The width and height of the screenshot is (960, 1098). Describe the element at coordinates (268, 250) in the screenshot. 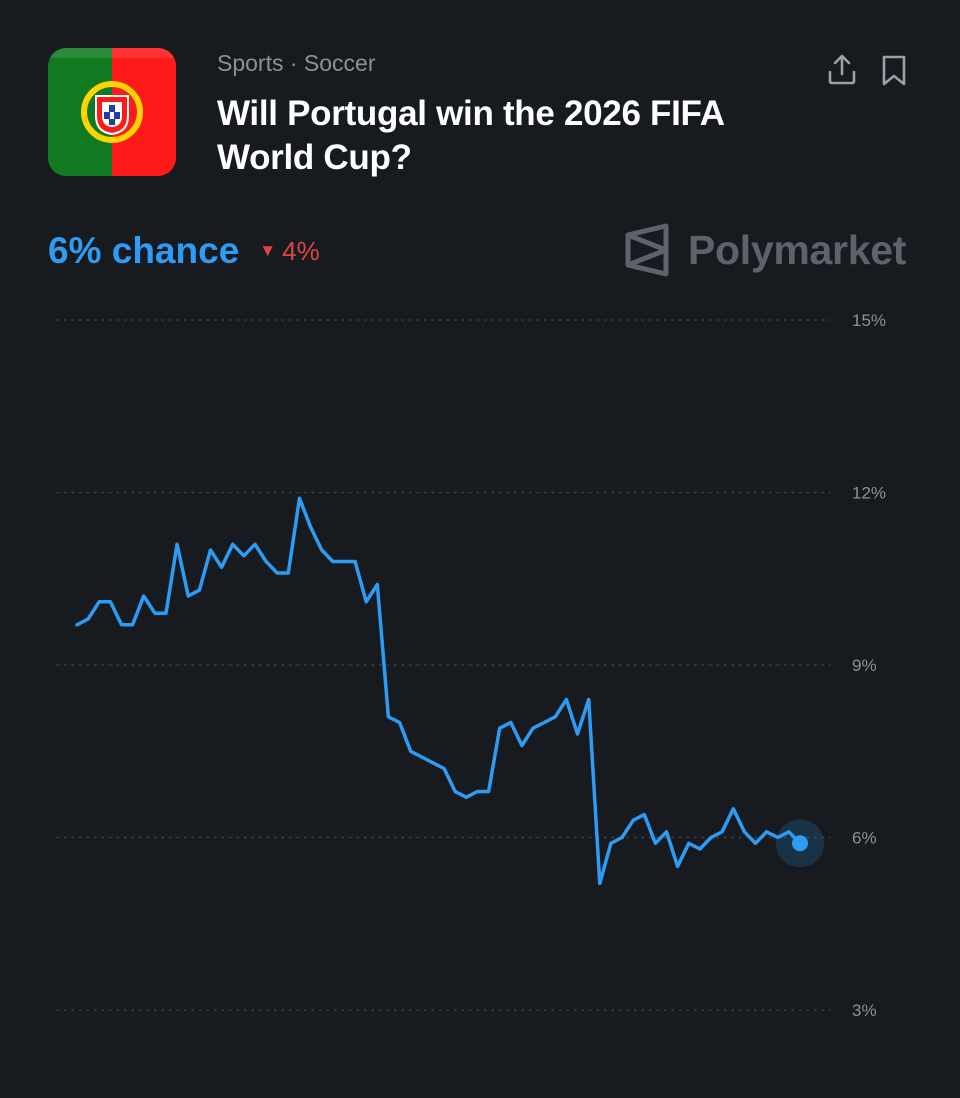

I see `down-triangle-icon: ▼` at that location.